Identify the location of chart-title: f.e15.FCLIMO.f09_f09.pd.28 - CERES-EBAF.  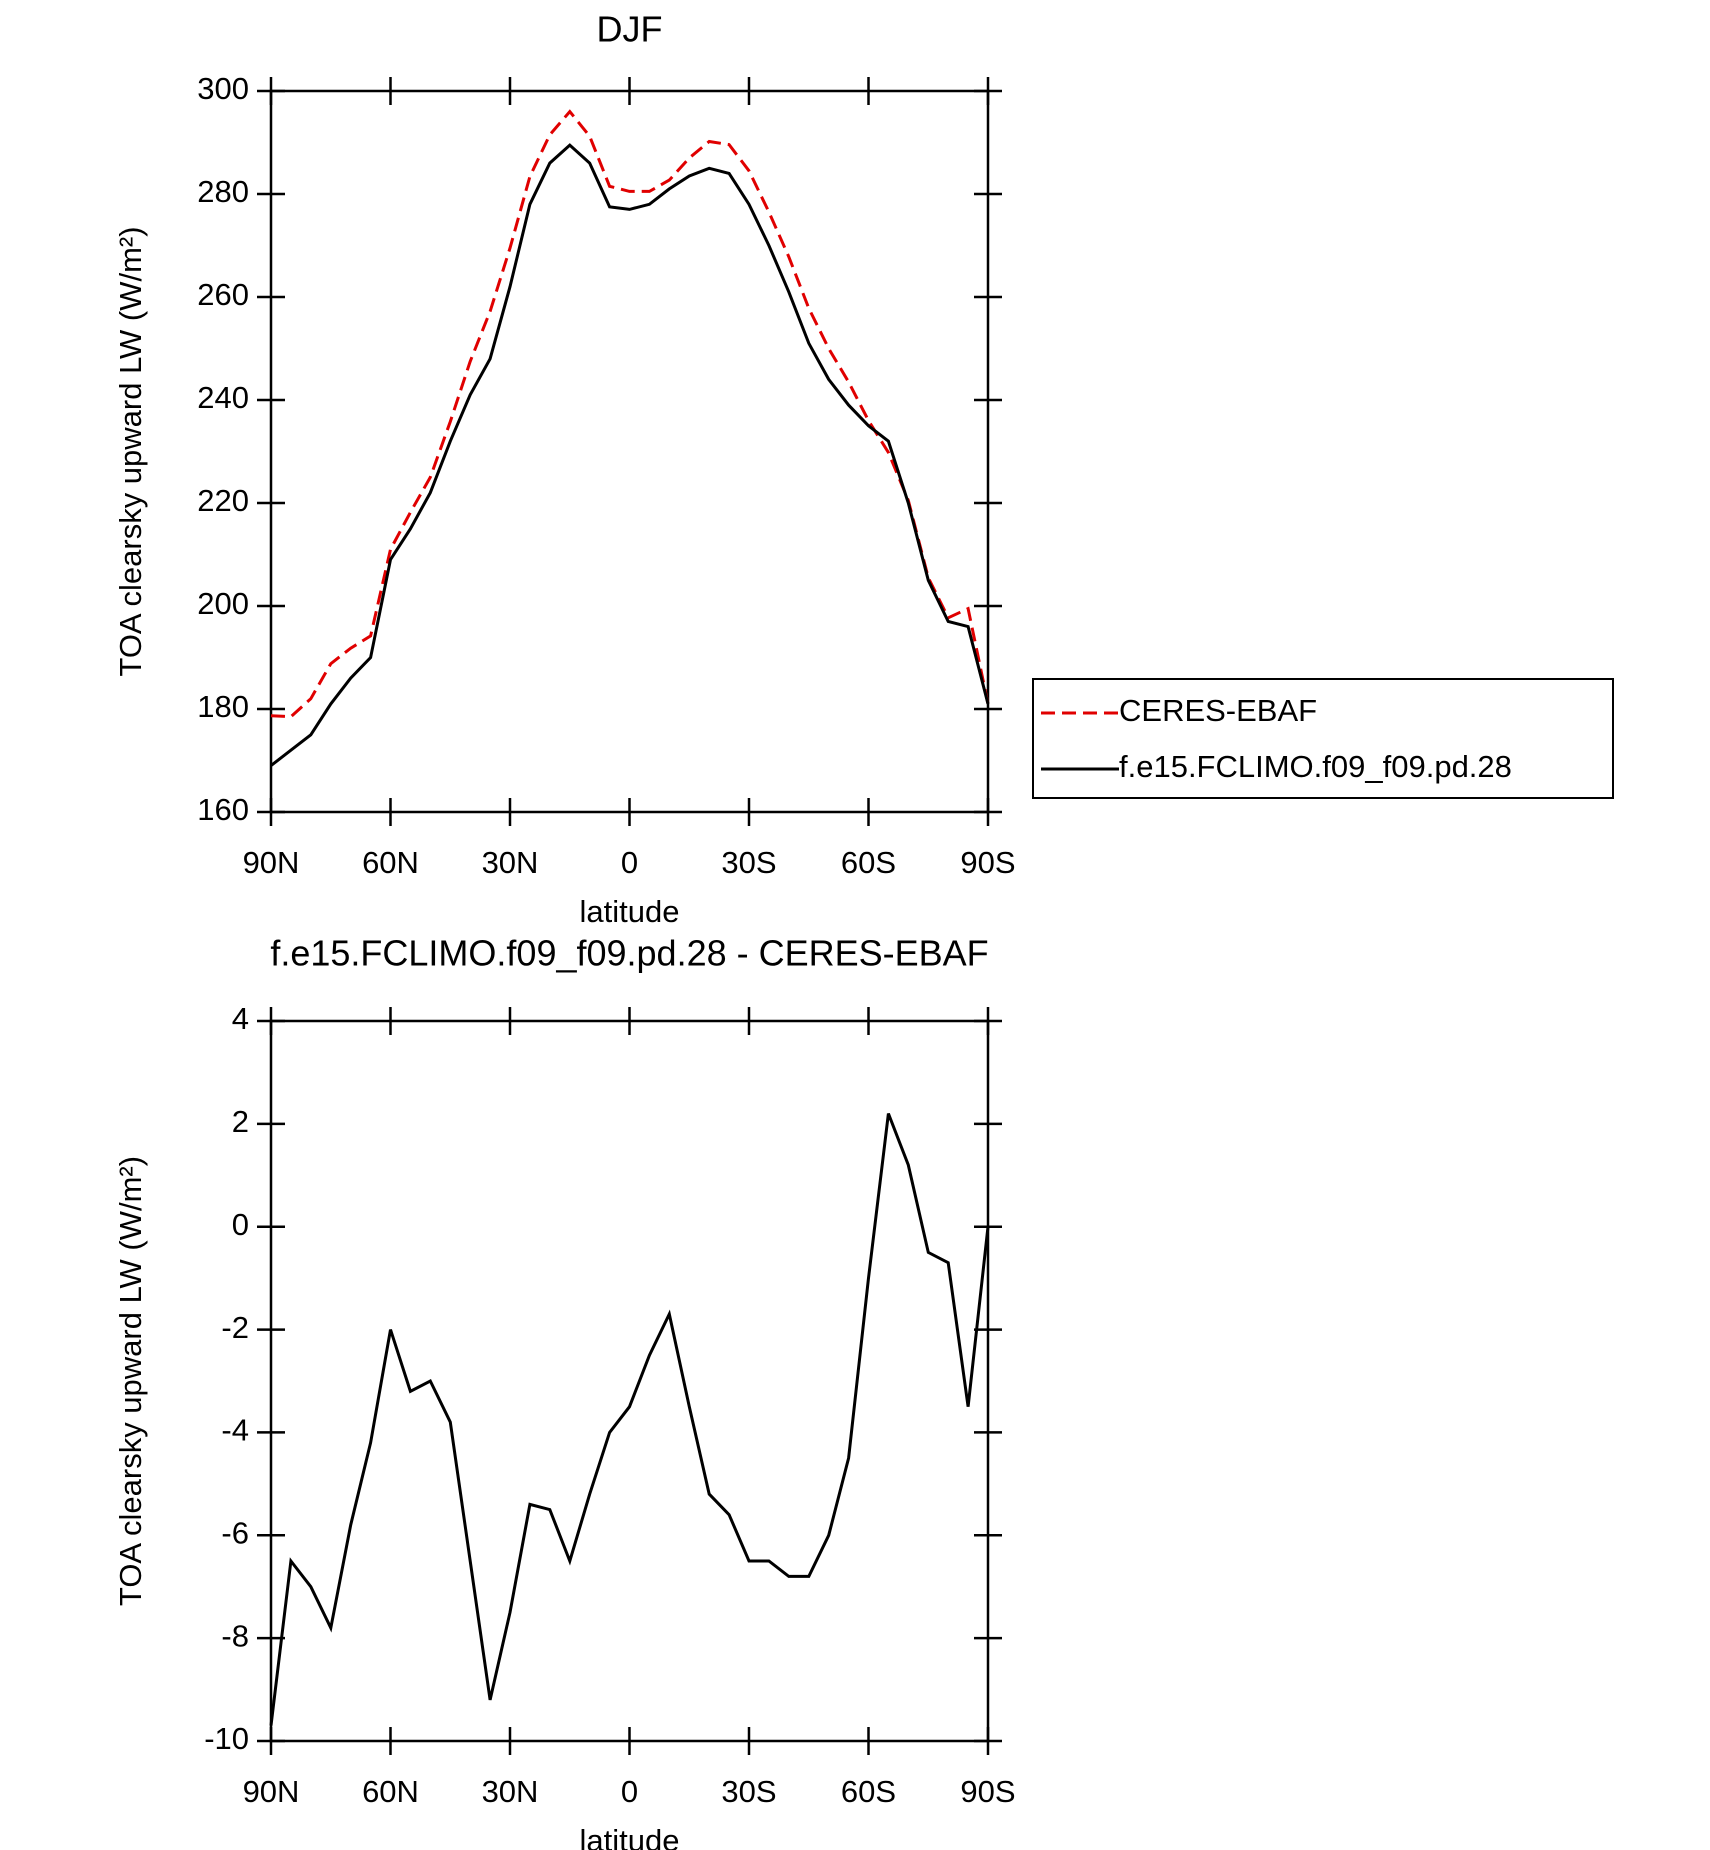
(629, 953).